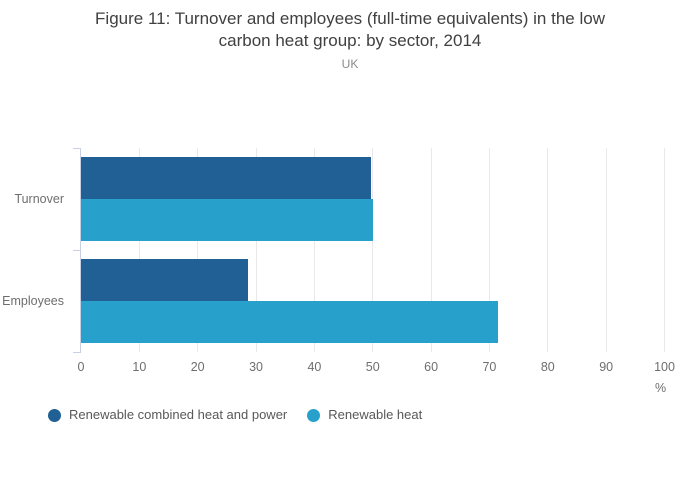  I want to click on category-label-employees: Employees, so click(33, 300).